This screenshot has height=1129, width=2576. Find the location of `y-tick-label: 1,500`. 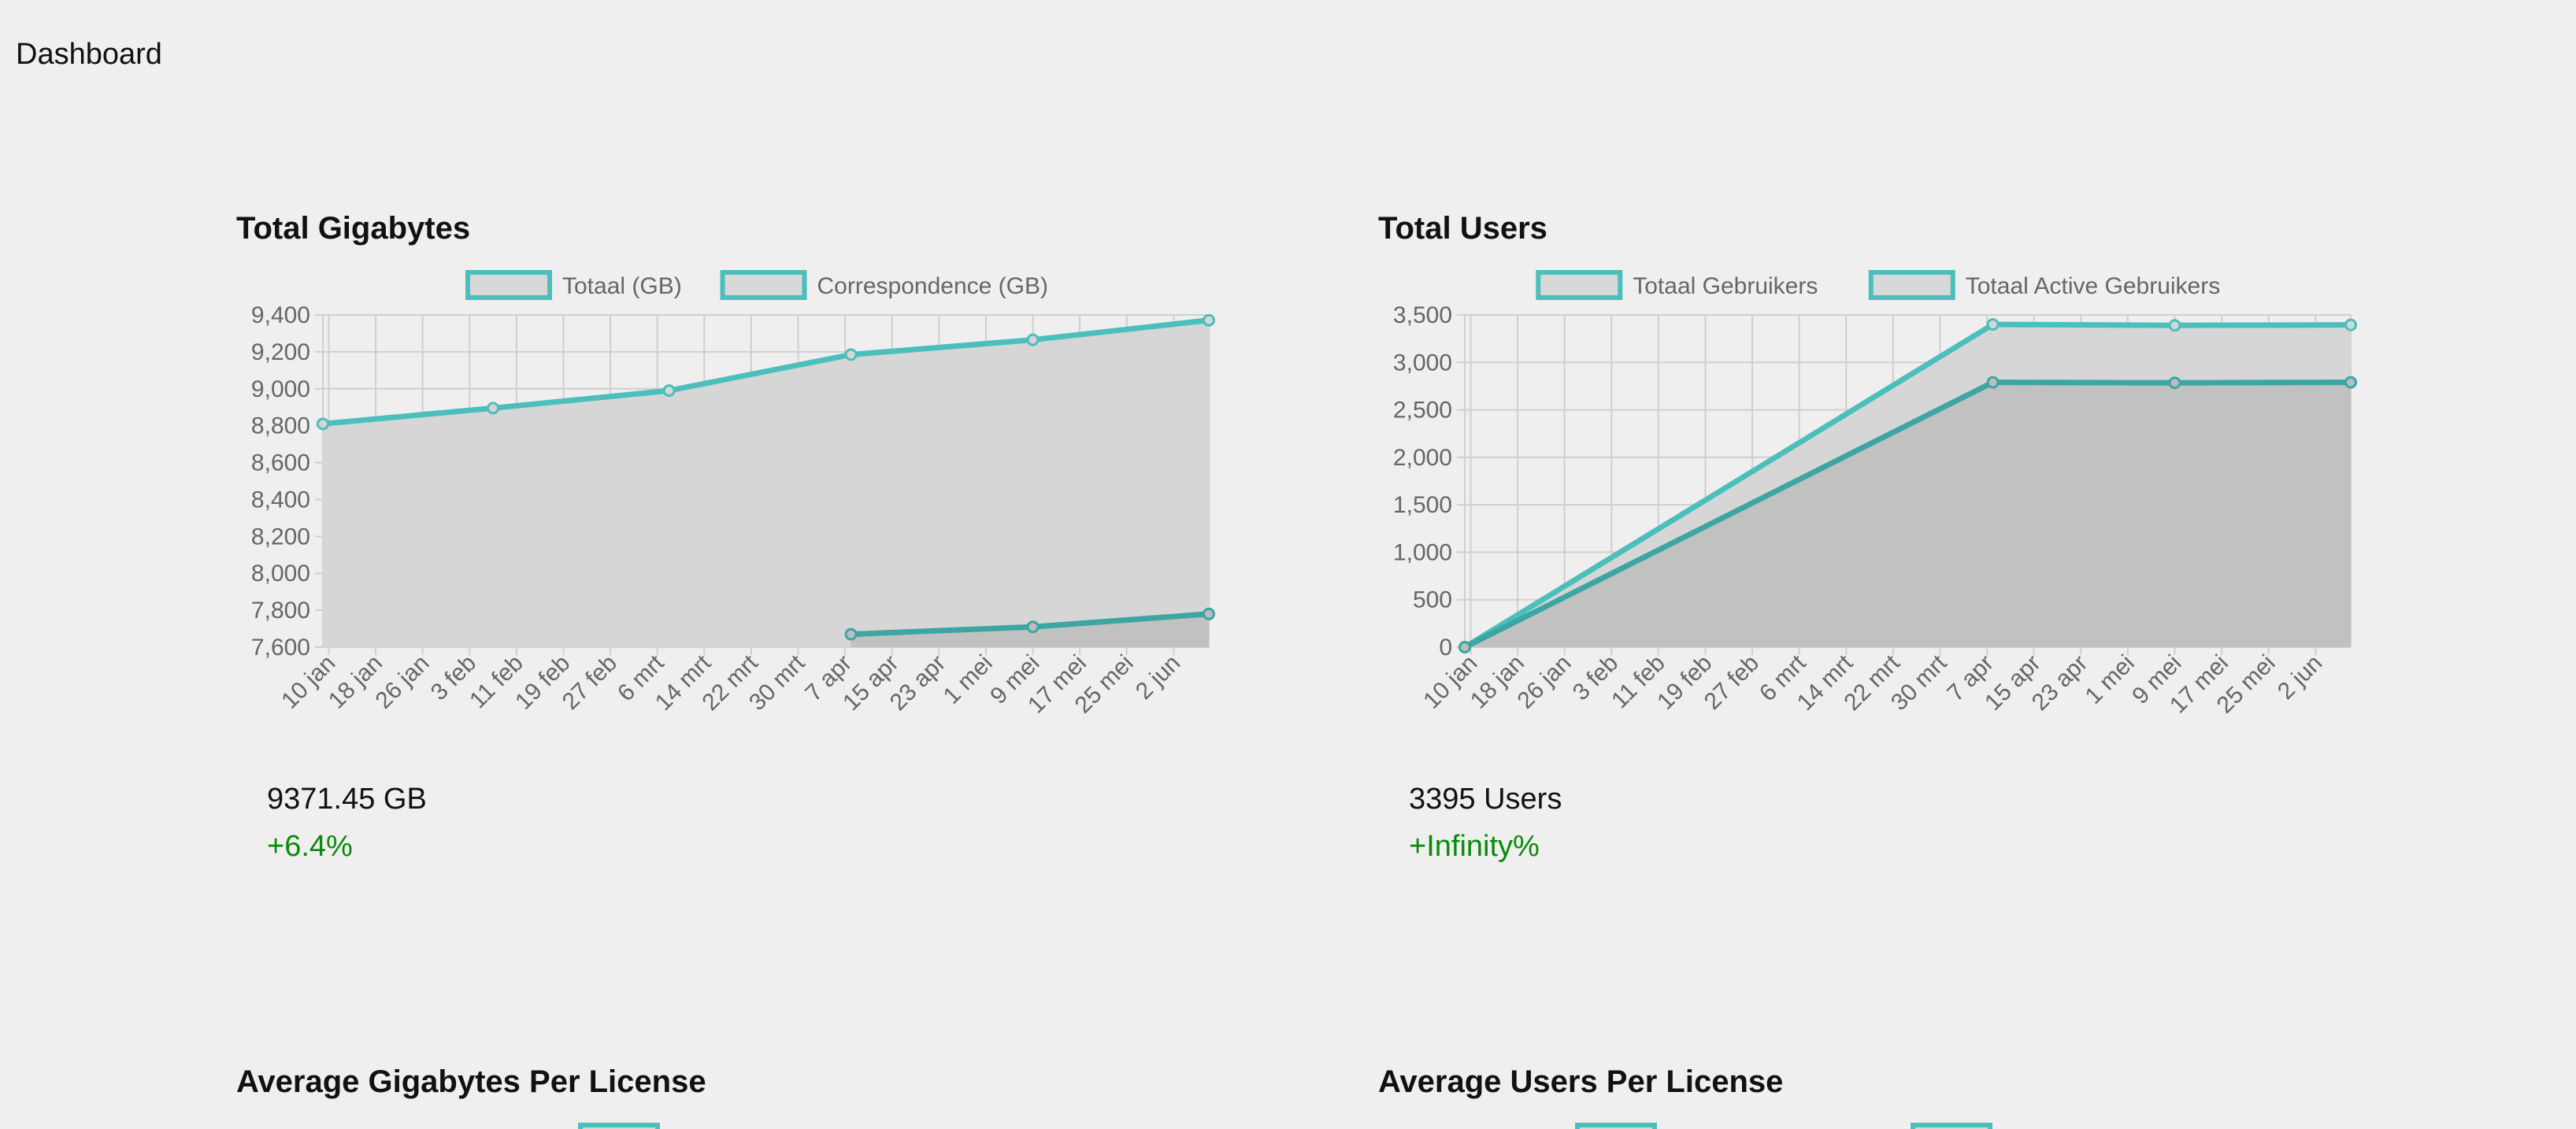

y-tick-label: 1,500 is located at coordinates (1422, 505).